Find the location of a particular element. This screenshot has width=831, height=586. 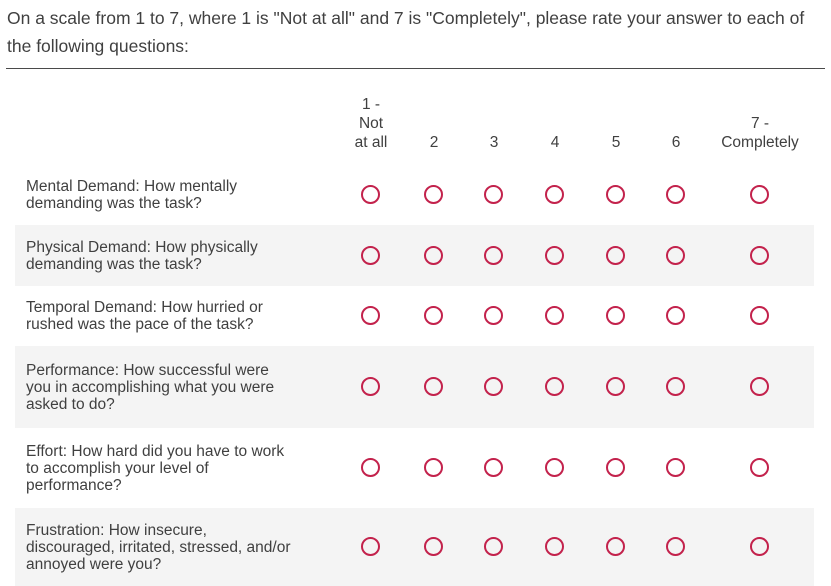

column-header-5: 5 is located at coordinates (616, 121).